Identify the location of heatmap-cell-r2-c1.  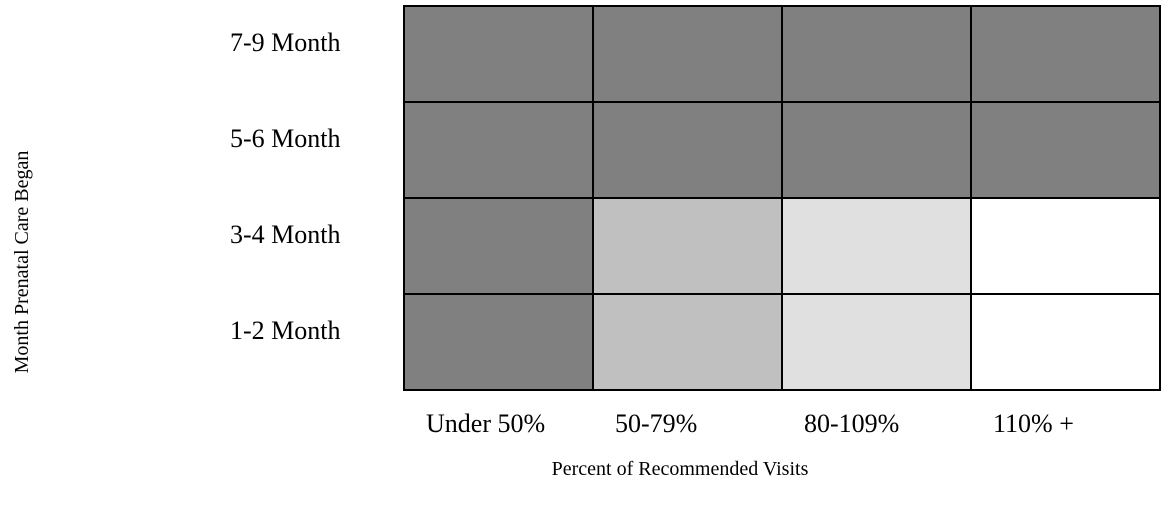
(687, 246).